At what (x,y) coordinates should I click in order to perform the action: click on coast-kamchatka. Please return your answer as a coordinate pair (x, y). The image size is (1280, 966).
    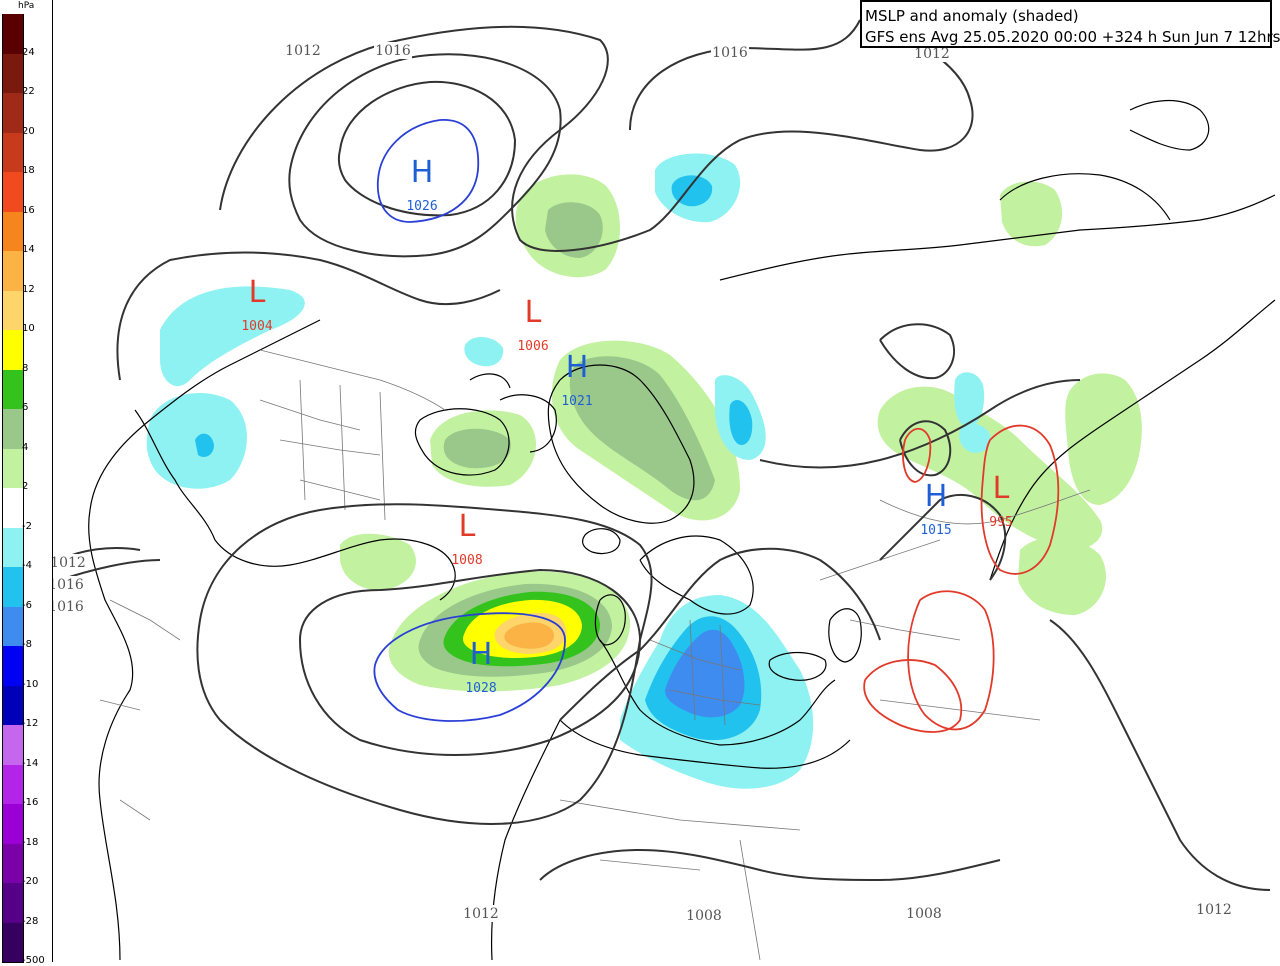
    Looking at the image, I should click on (1169, 125).